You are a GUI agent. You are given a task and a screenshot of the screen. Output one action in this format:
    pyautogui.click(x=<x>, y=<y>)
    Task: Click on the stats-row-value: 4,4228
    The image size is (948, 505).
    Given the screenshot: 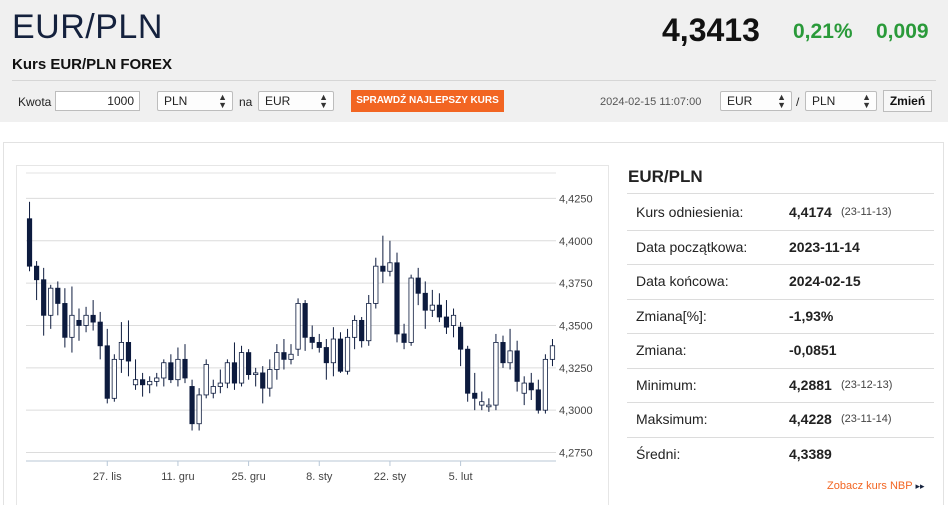 What is the action you would take?
    pyautogui.click(x=810, y=419)
    